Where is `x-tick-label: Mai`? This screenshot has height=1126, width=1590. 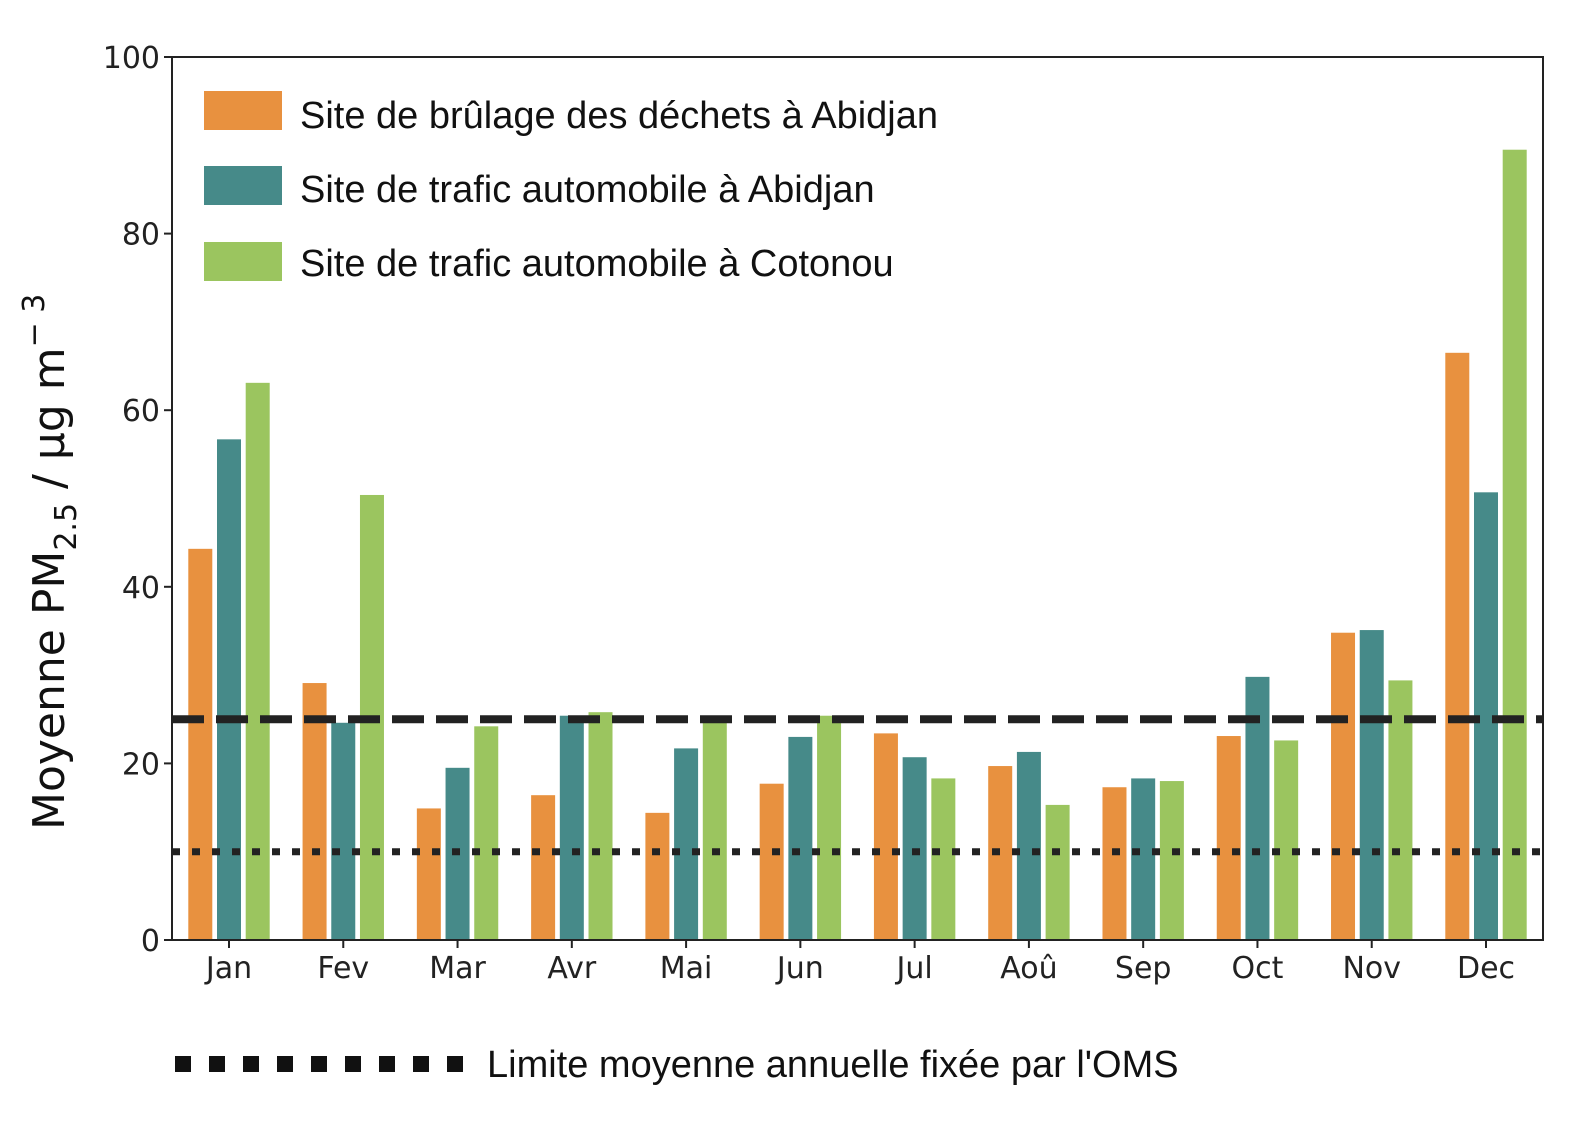 x-tick-label: Mai is located at coordinates (686, 968).